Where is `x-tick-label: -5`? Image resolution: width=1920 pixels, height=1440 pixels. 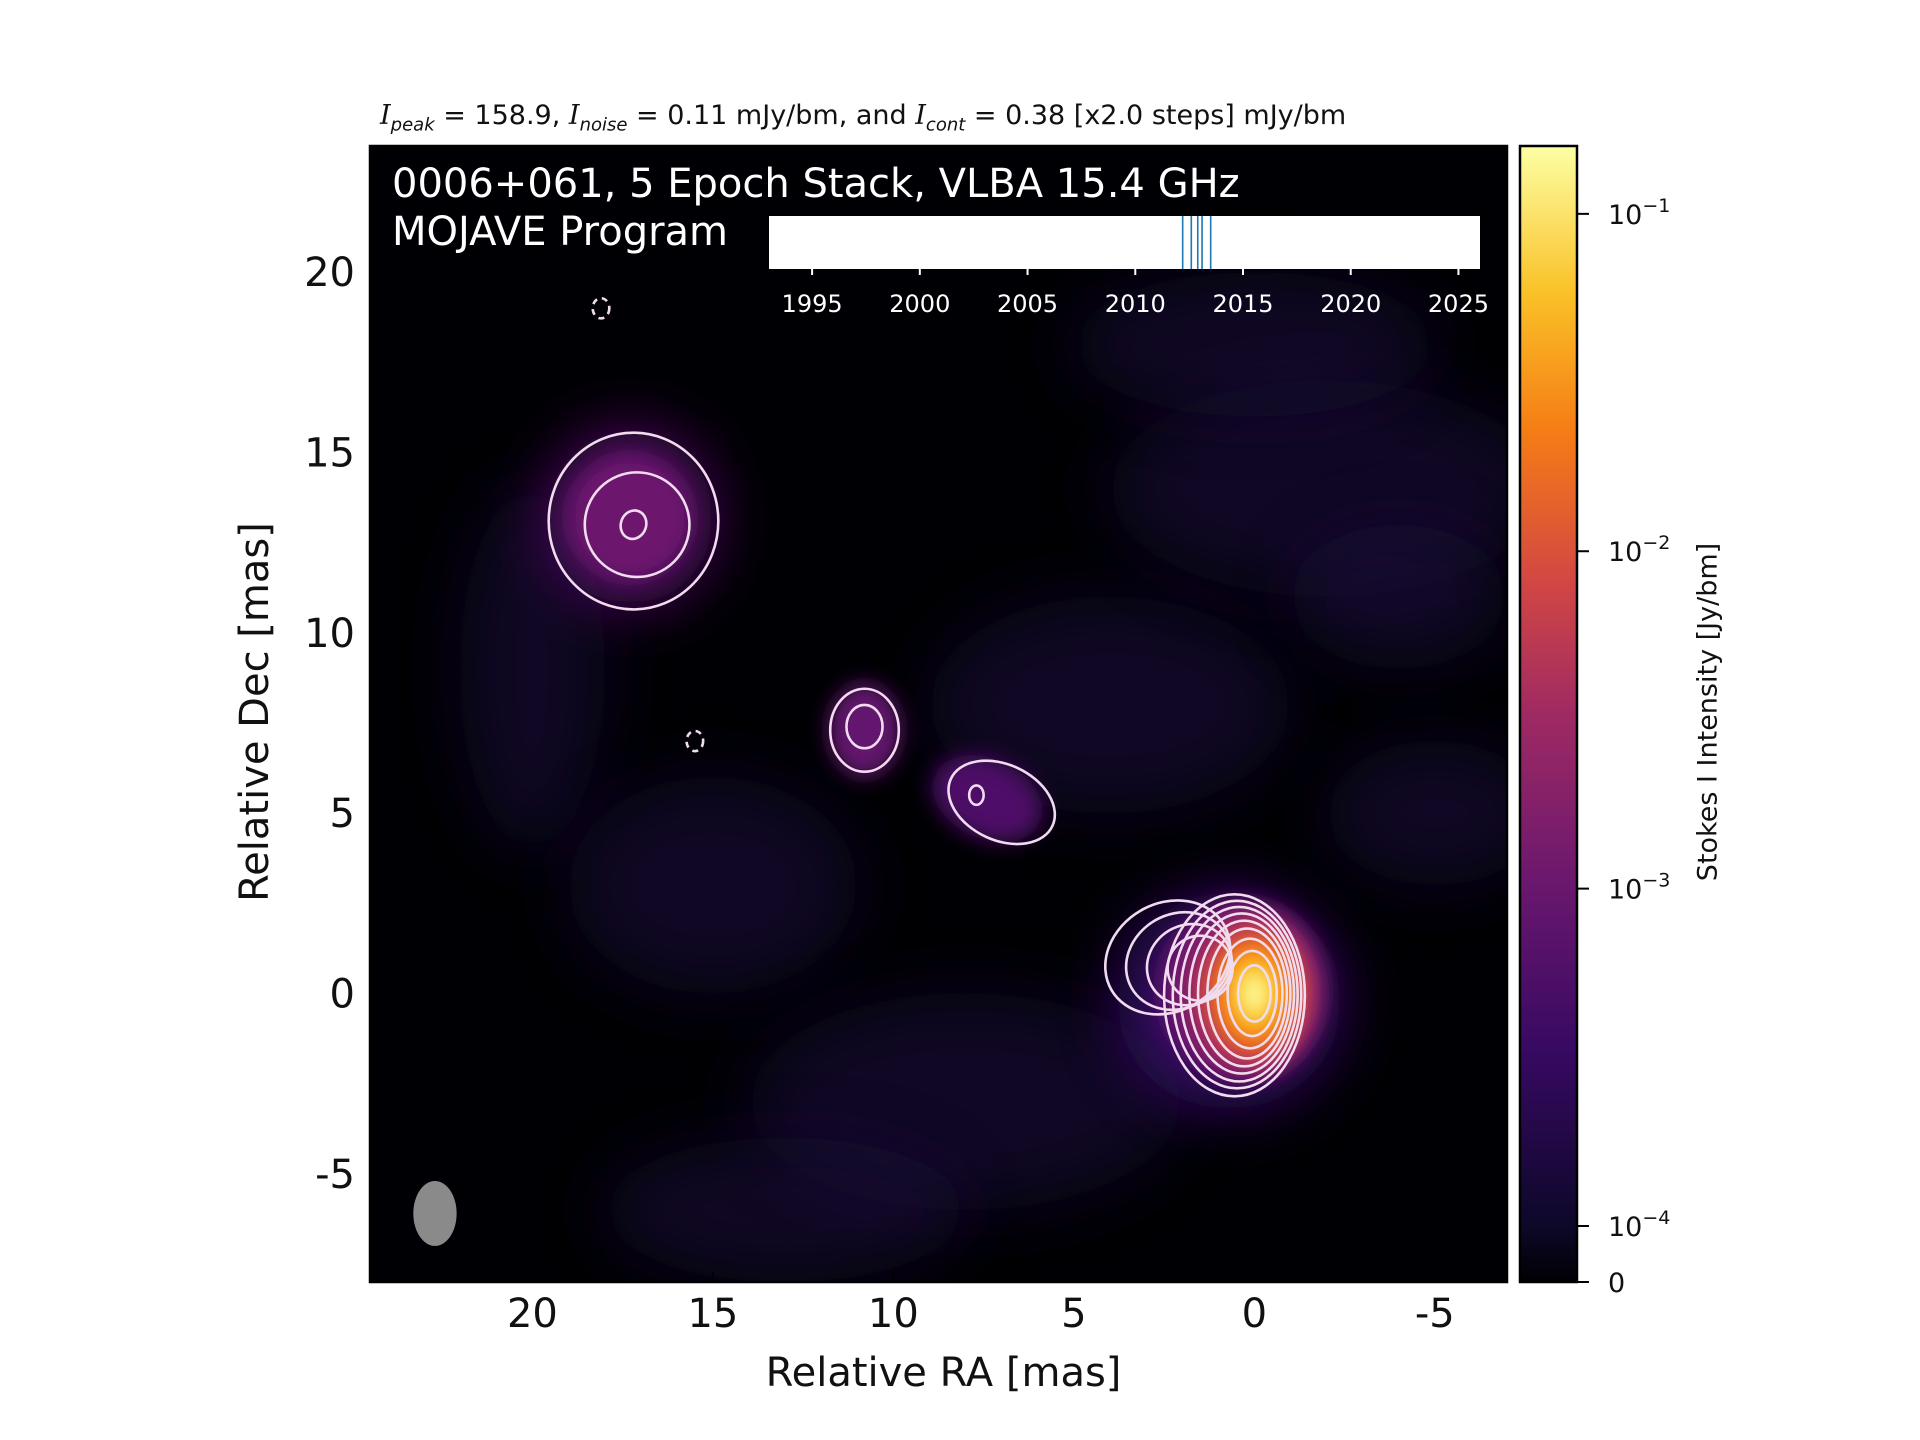 x-tick-label: -5 is located at coordinates (1435, 1314).